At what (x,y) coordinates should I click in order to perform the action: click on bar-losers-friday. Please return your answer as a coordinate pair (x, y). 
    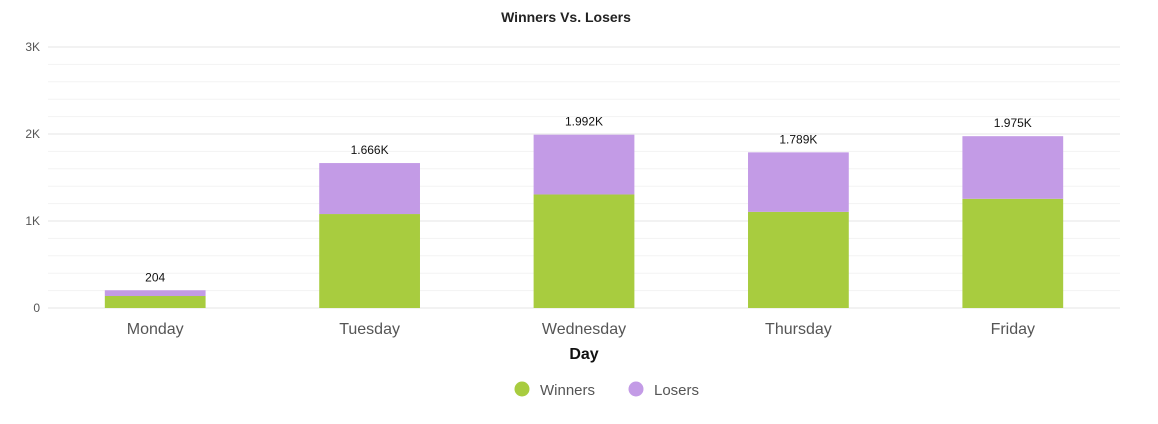
    Looking at the image, I should click on (1013, 167).